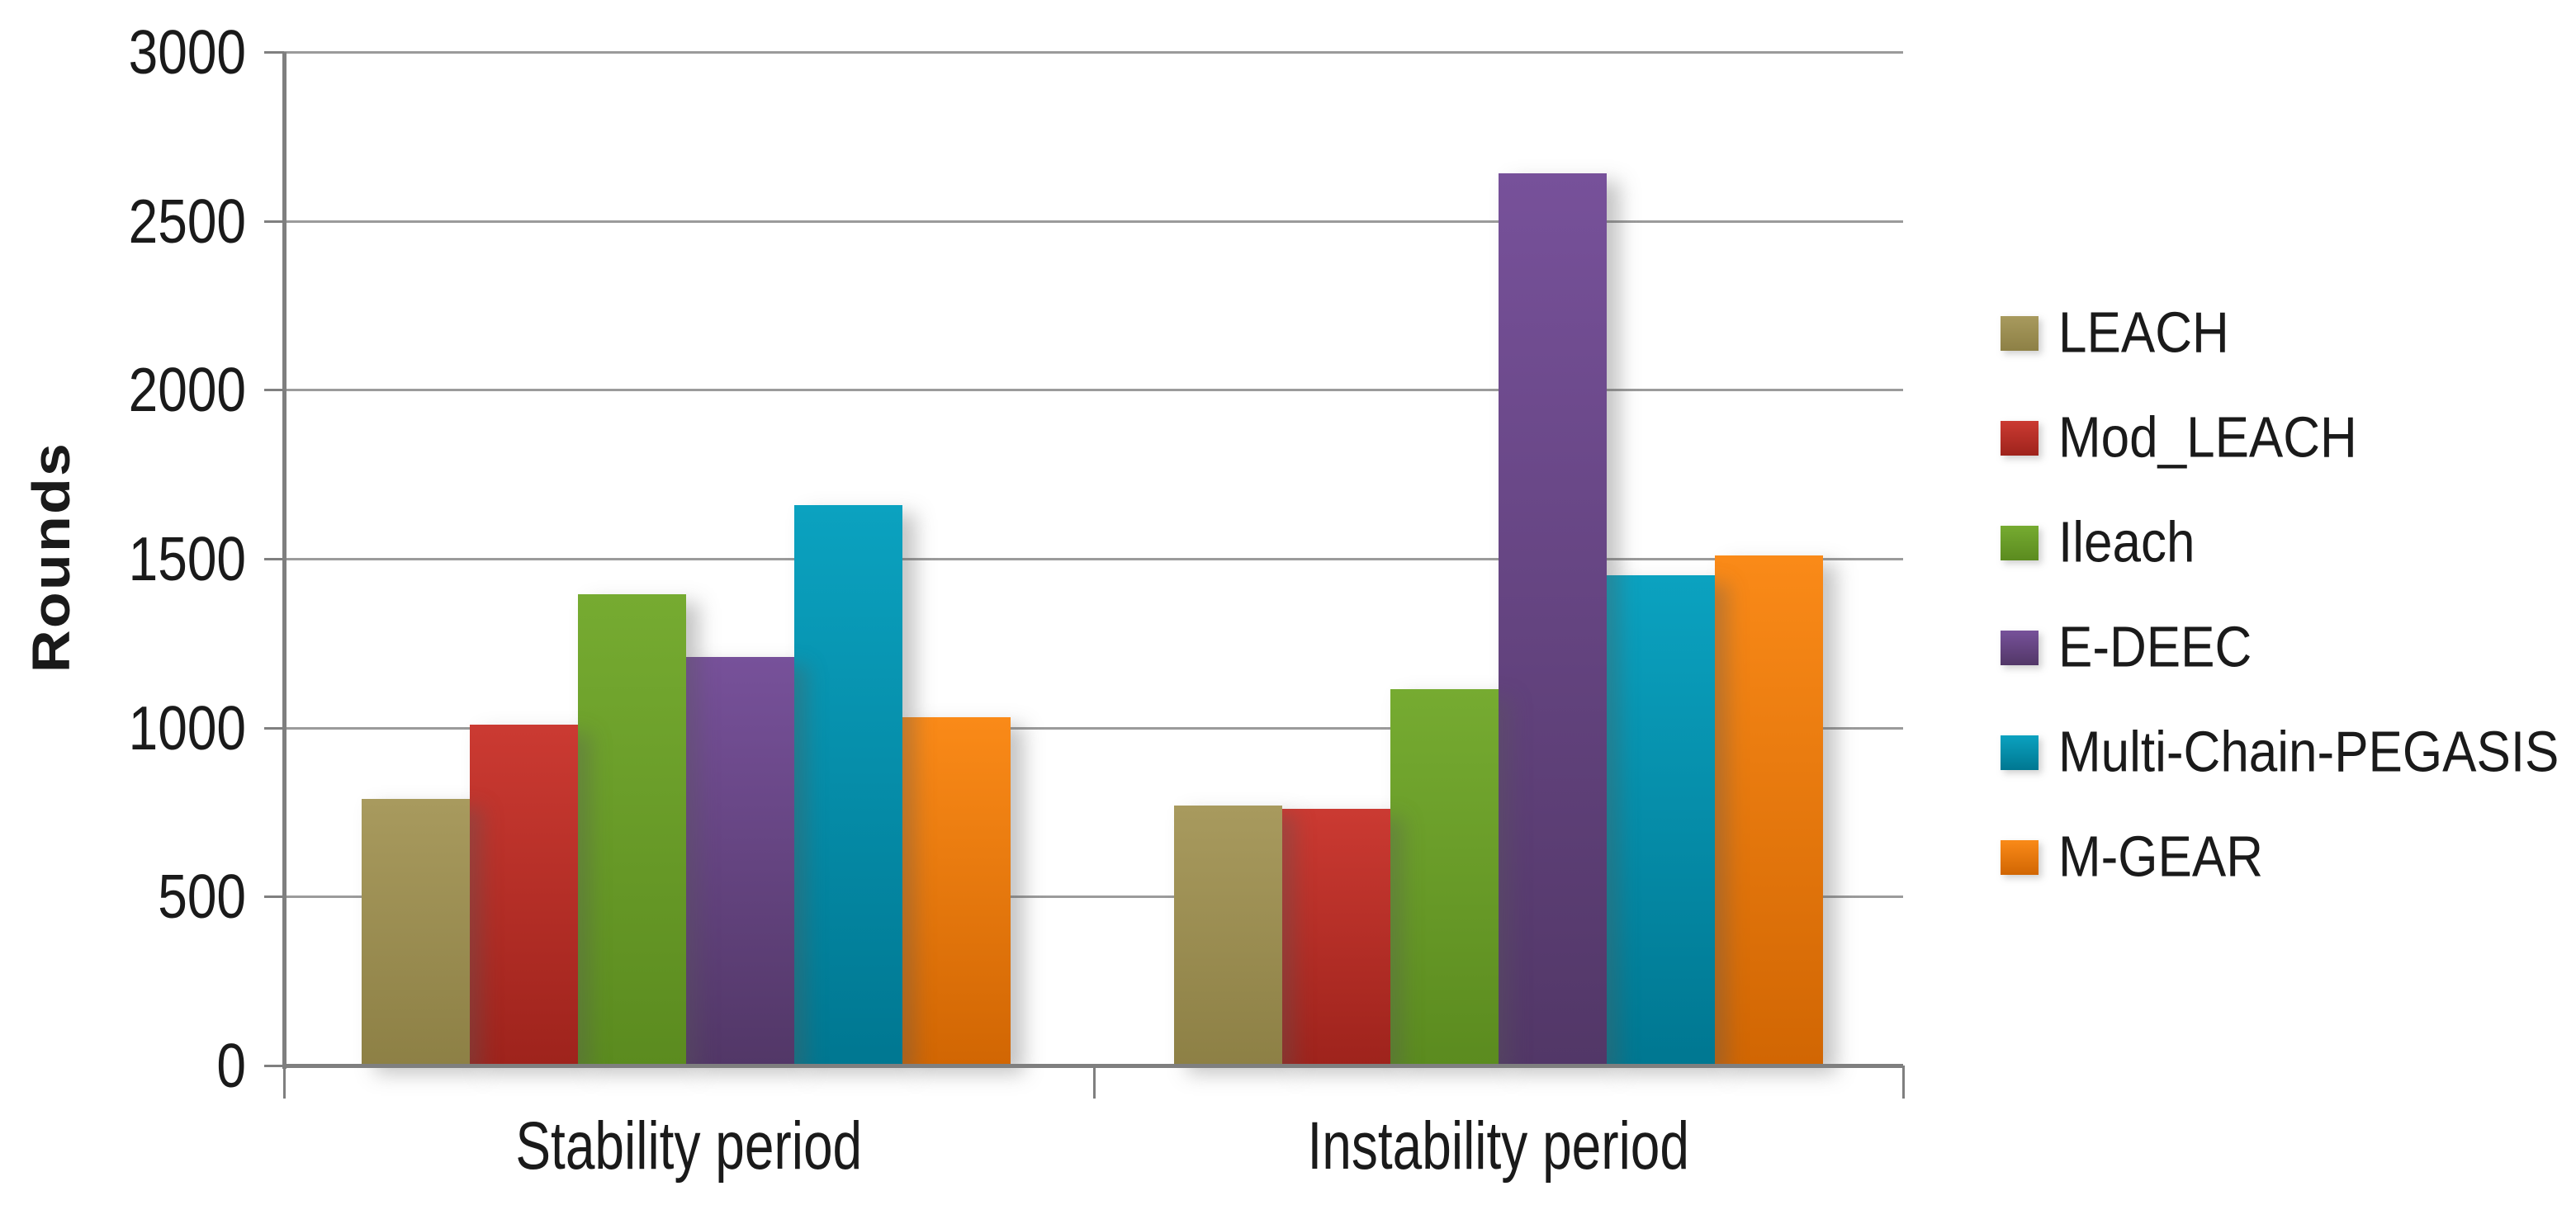 This screenshot has height=1205, width=2576. Describe the element at coordinates (1498, 1145) in the screenshot. I see `x-category-label-instability: Instability period` at that location.